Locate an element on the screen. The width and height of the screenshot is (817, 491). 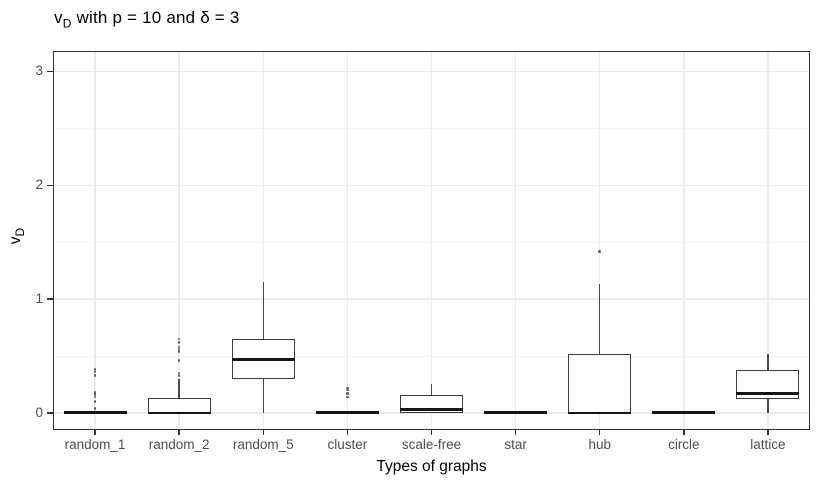
x-tick-label: star is located at coordinates (515, 444).